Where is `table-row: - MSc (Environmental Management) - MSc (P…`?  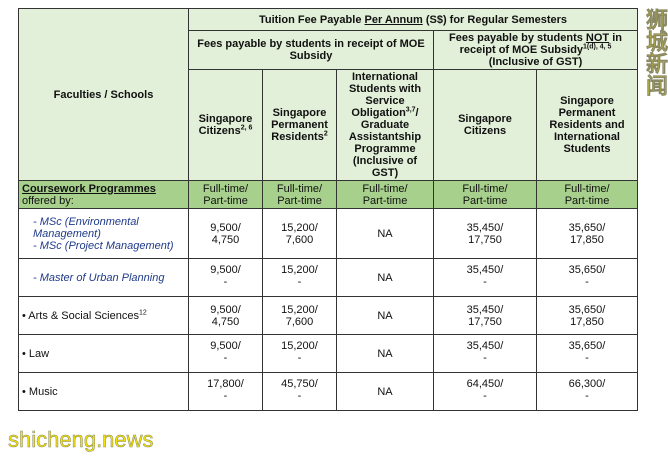
table-row: - MSc (Environmental Management) - MSc (P… is located at coordinates (328, 233).